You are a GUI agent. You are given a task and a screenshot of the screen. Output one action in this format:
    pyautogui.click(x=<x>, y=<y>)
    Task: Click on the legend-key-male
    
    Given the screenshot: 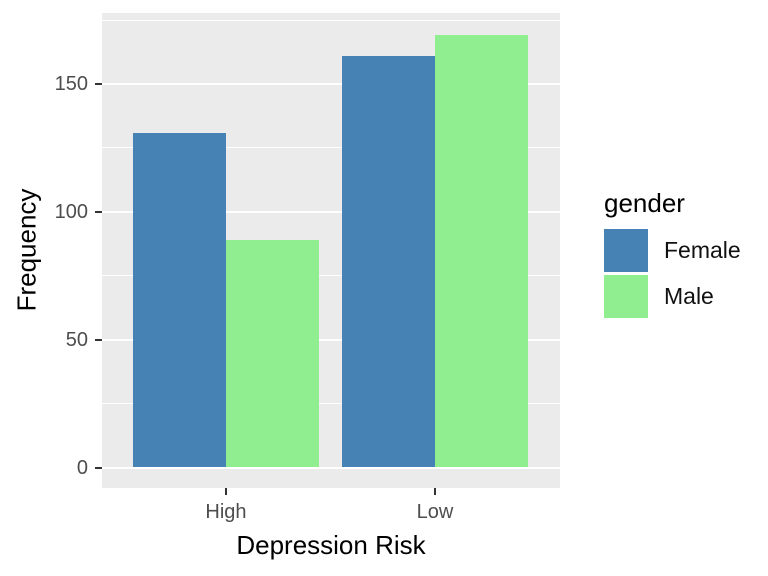 What is the action you would take?
    pyautogui.click(x=626, y=296)
    